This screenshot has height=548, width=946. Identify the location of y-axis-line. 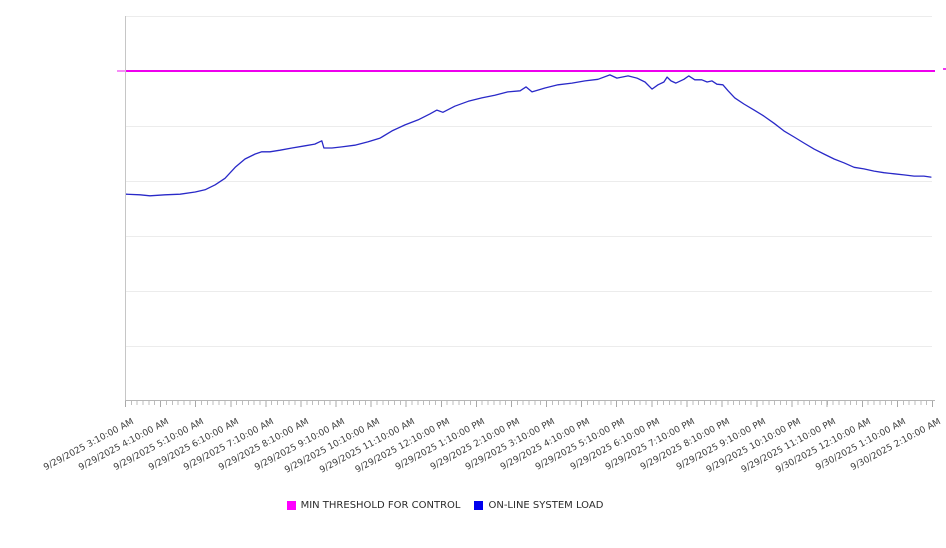
(125, 211).